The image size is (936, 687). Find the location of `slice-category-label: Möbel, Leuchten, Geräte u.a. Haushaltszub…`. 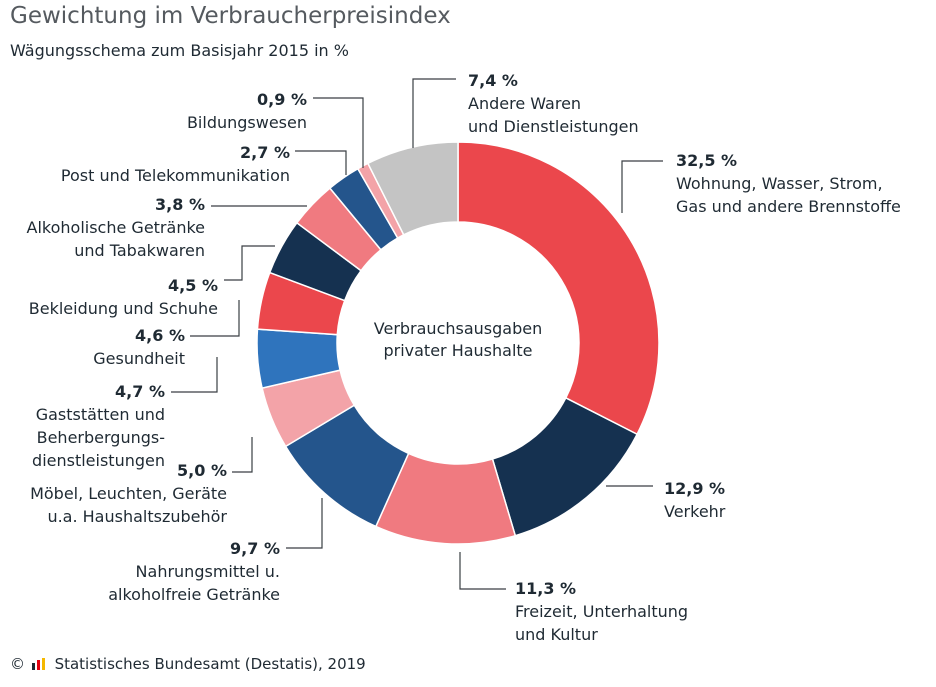

slice-category-label: Möbel, Leuchten, Geräte u.a. Haushaltszub… is located at coordinates (128, 505).